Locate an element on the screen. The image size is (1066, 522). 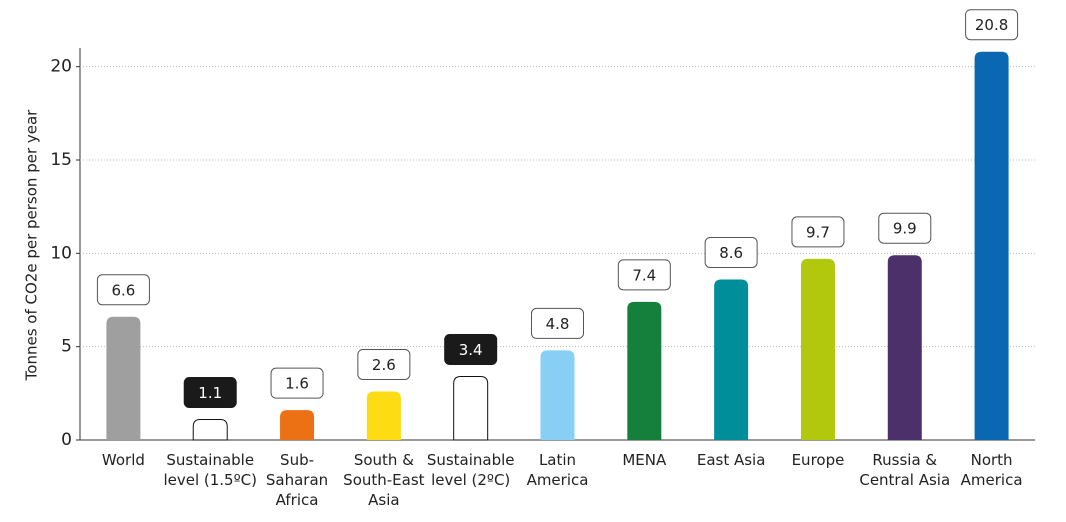
value-label: 8.6 is located at coordinates (731, 253).